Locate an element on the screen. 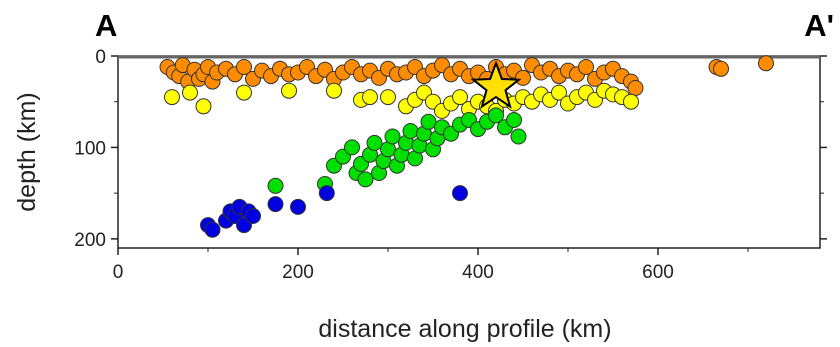 The height and width of the screenshot is (347, 840). y-axis-title: depth (km) is located at coordinates (27, 151).